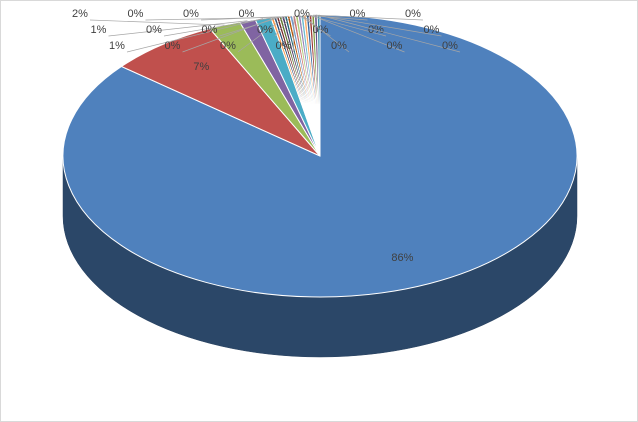  I want to click on data-label: 86%, so click(402, 258).